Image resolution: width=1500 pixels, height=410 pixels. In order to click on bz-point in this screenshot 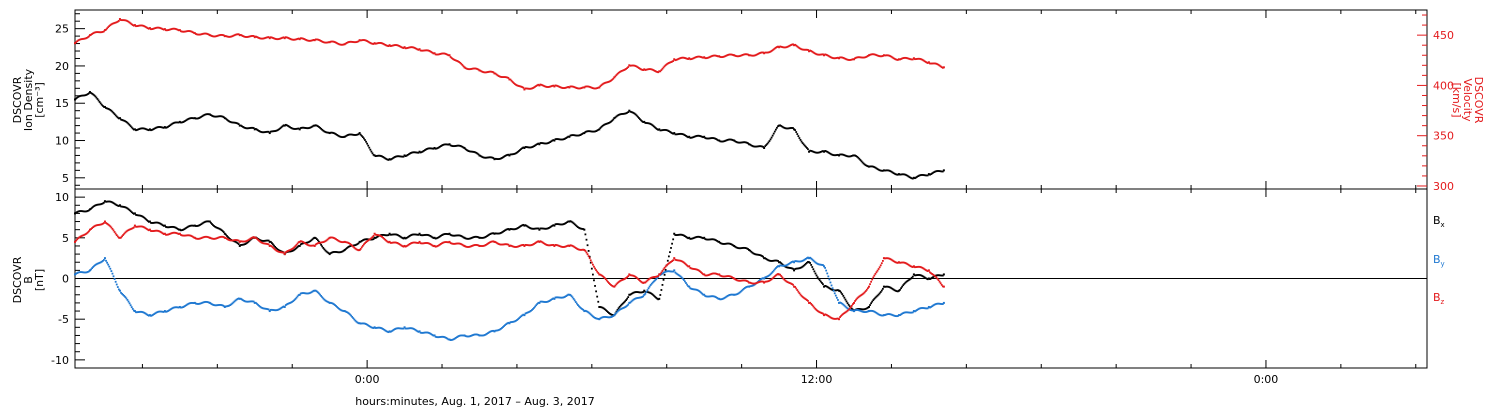, I will do `click(764, 282)`.